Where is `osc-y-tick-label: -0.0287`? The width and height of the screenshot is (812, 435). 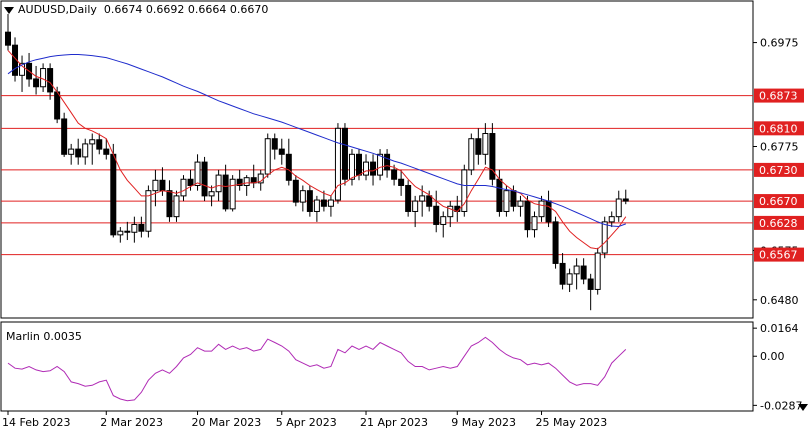 osc-y-tick-label: -0.0287 is located at coordinates (781, 405).